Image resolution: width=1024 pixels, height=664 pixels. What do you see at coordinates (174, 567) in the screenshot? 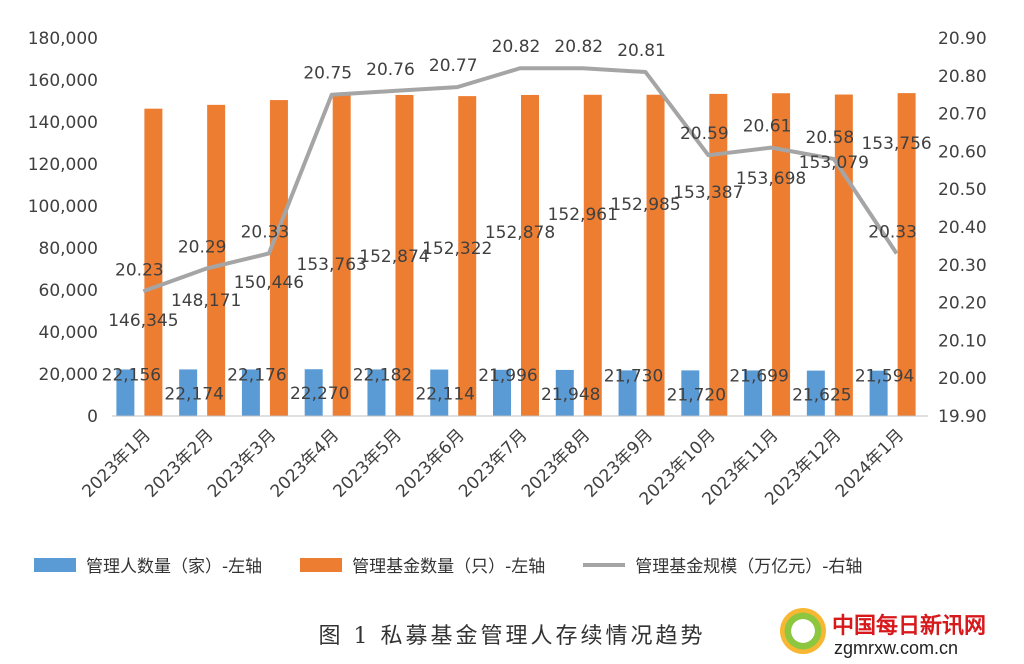
I see `legend-label-managers: 管理人数量（家）-左轴` at bounding box center [174, 567].